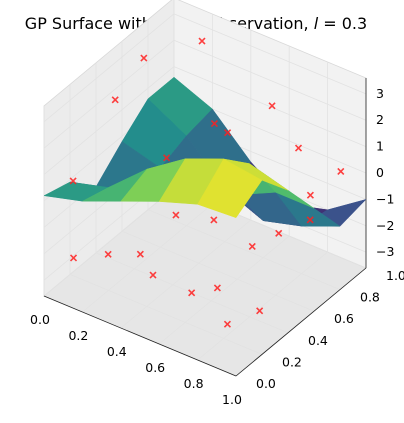  What do you see at coordinates (232, 399) in the screenshot?
I see `x-tick-label: 1.0` at bounding box center [232, 399].